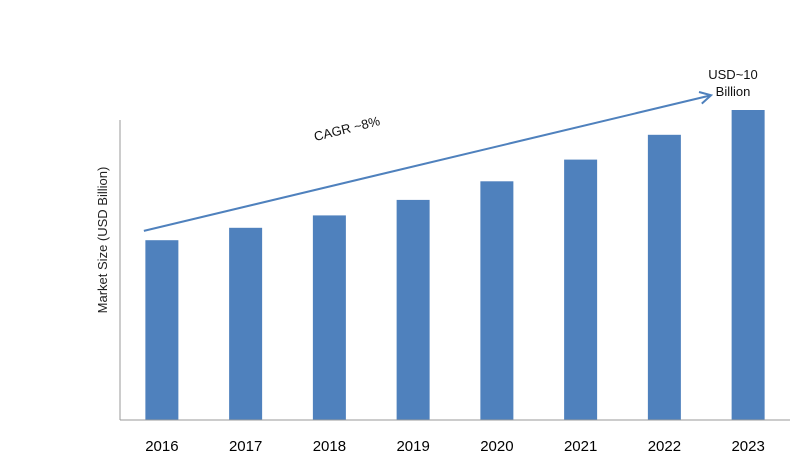 This screenshot has height=463, width=800. Describe the element at coordinates (162, 330) in the screenshot. I see `bar-2016` at that location.